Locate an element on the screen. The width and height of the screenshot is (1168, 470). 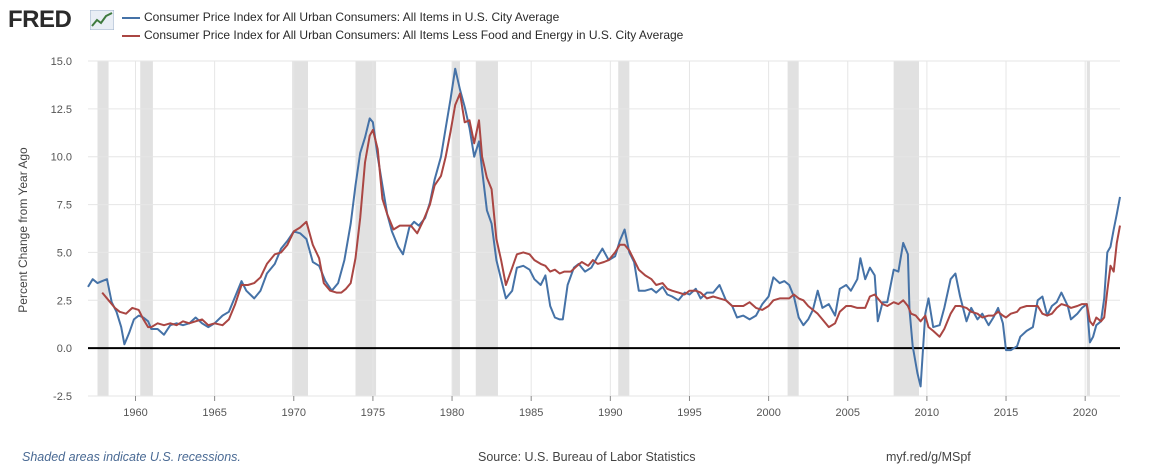
y-axis-tick-labels: -2.5 0.0 2.5 5.0 7.5 10.0 12.5 15.0 is located at coordinates (61, 229).